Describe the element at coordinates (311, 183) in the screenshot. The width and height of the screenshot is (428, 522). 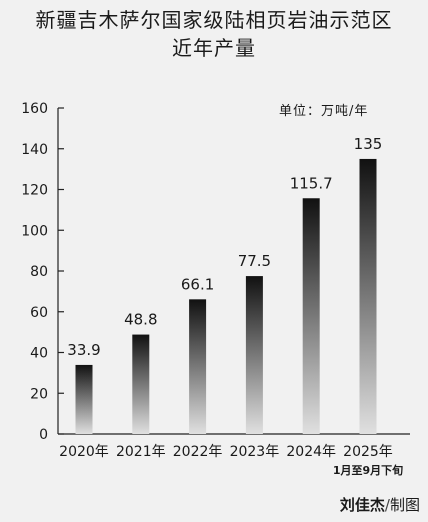
I see `bar-value-label: 115.7` at that location.